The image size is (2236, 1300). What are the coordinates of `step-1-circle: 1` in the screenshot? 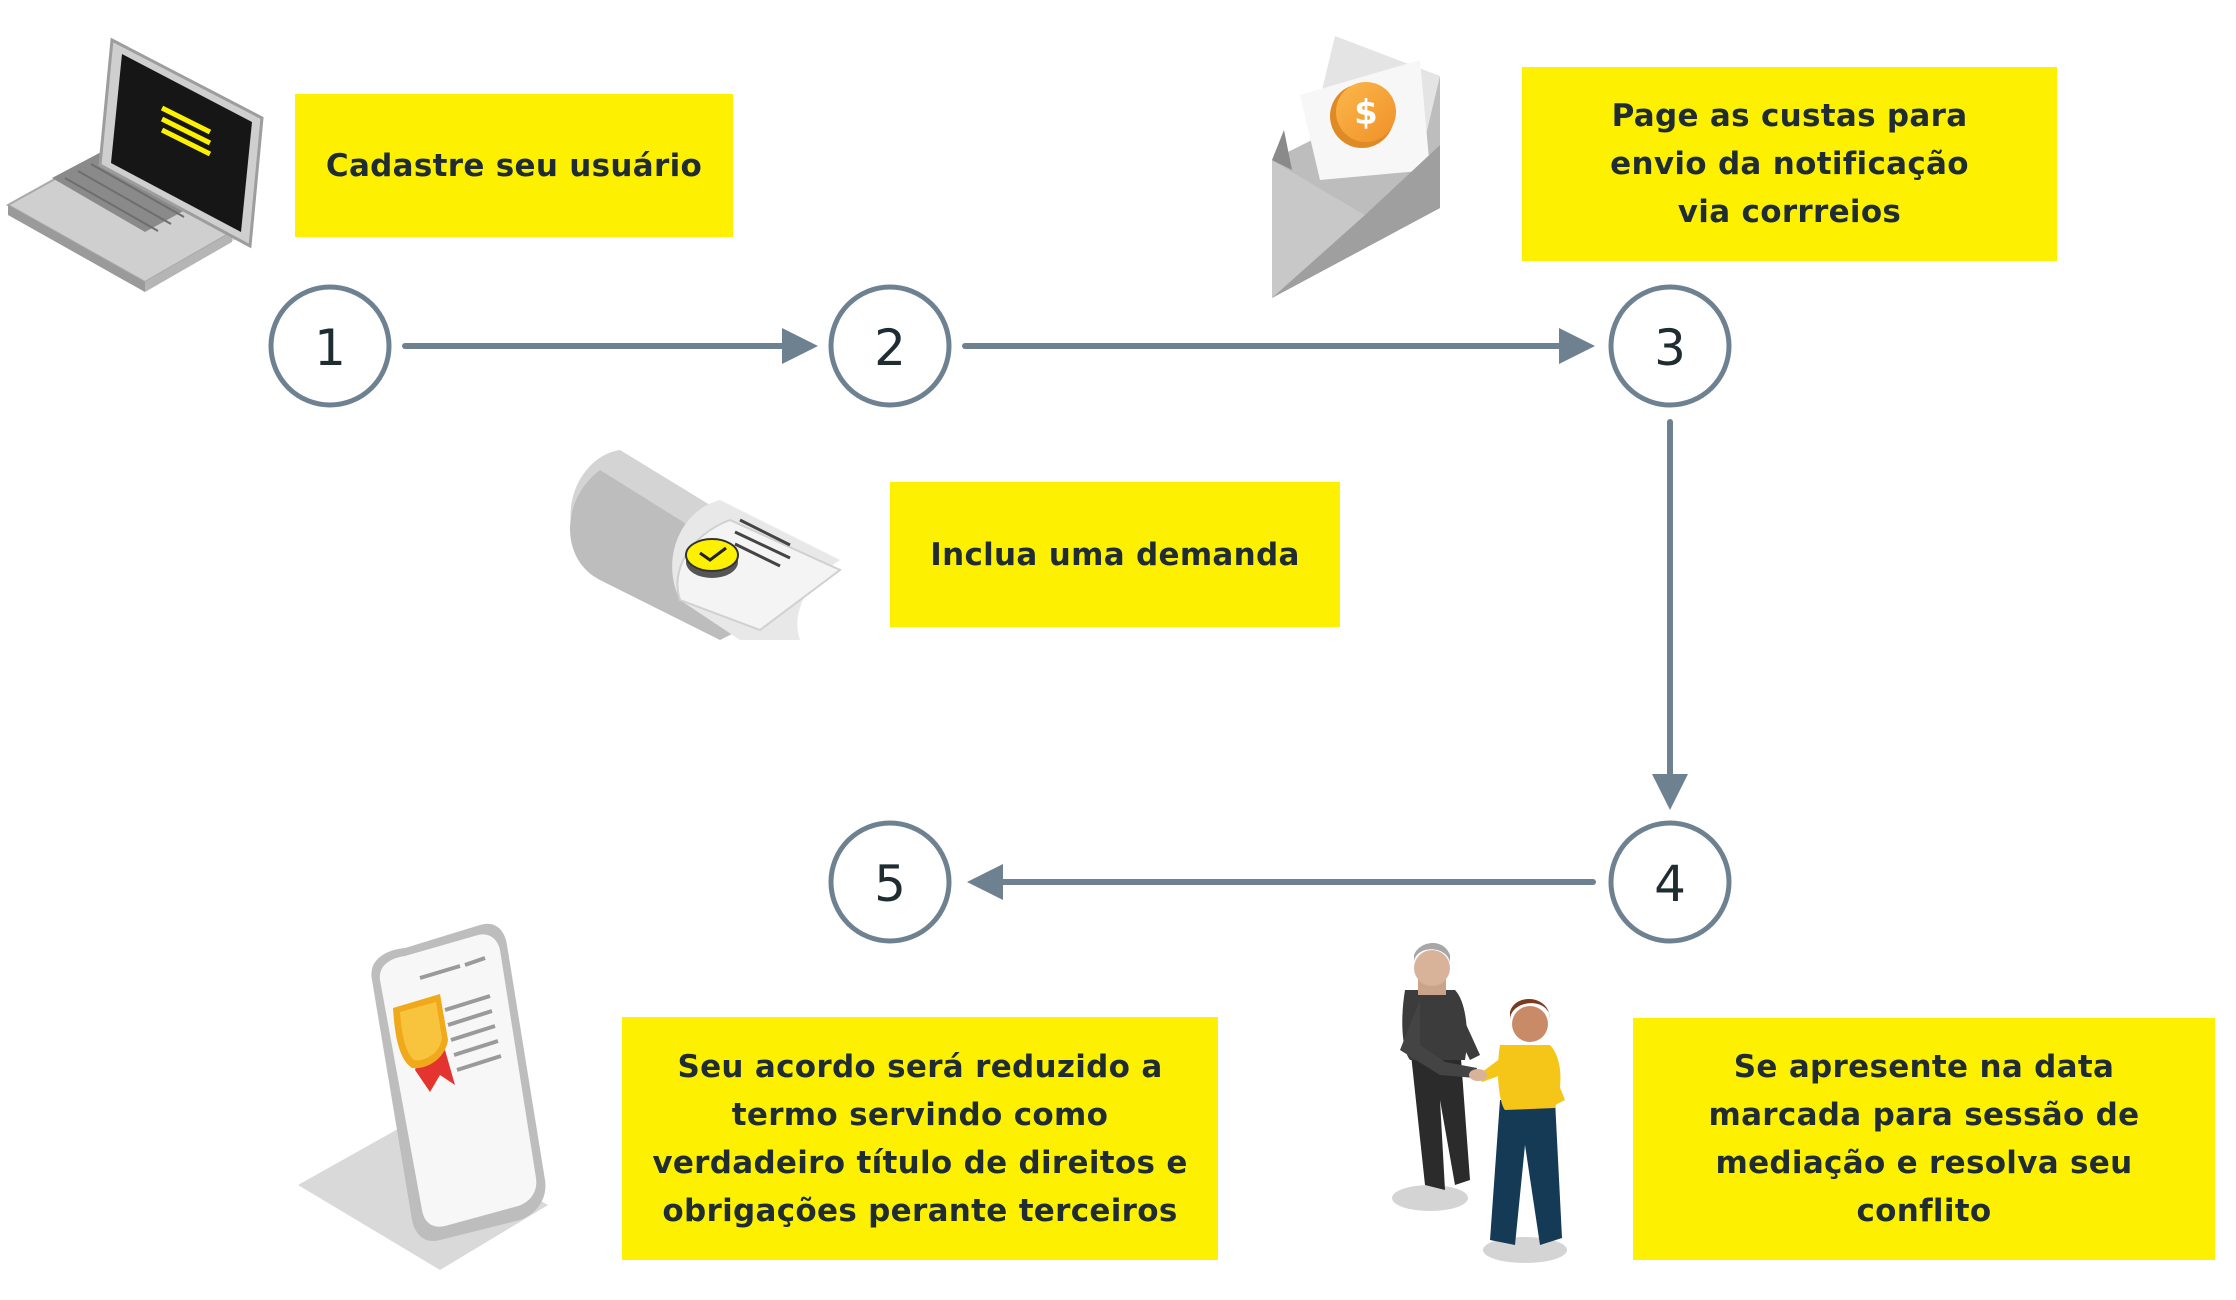 It's located at (330, 346).